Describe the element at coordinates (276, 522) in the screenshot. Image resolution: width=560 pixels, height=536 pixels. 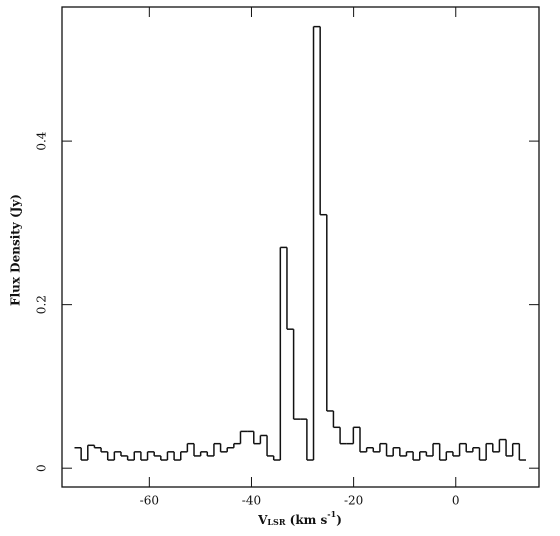
I see `x-label-sub: LSR` at that location.